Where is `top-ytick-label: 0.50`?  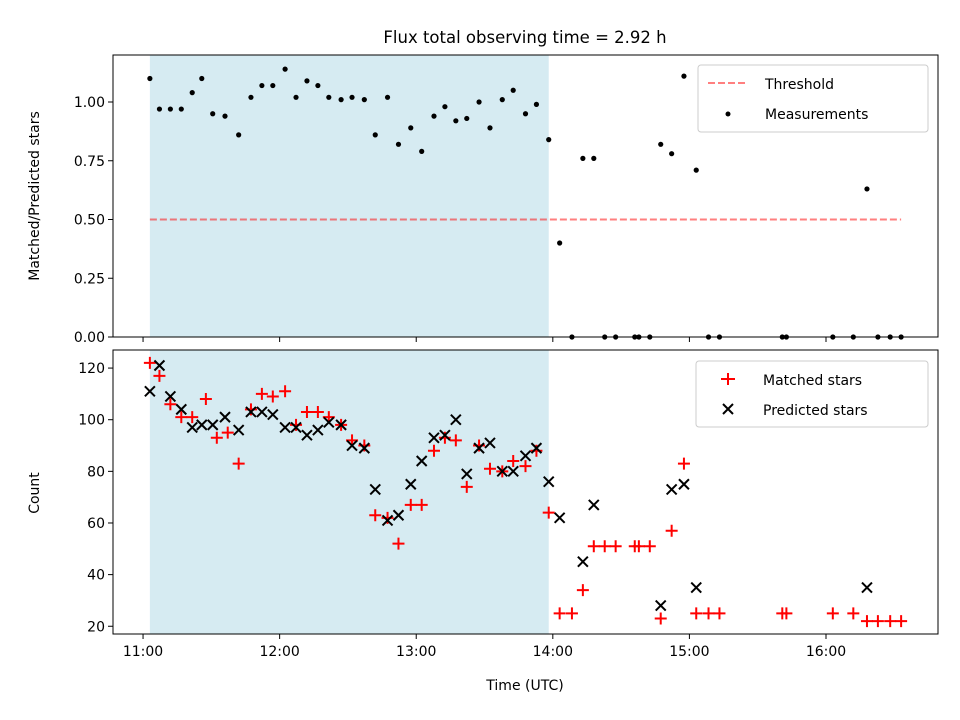 top-ytick-label: 0.50 is located at coordinates (89, 221).